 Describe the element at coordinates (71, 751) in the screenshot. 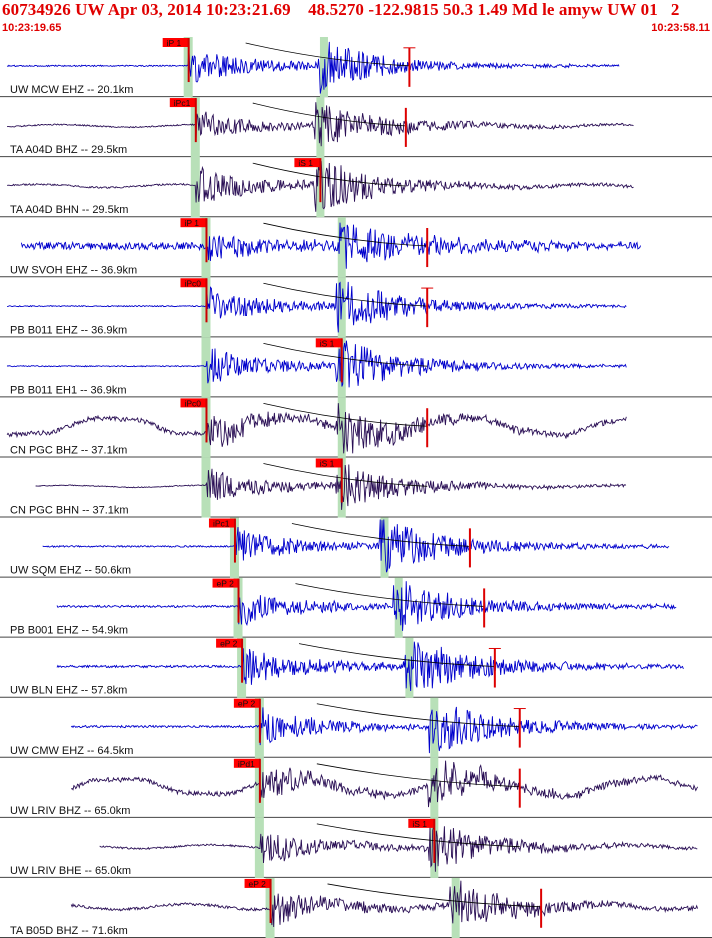

I see `station-label: UW CMW EHZ -- 64.5km` at that location.